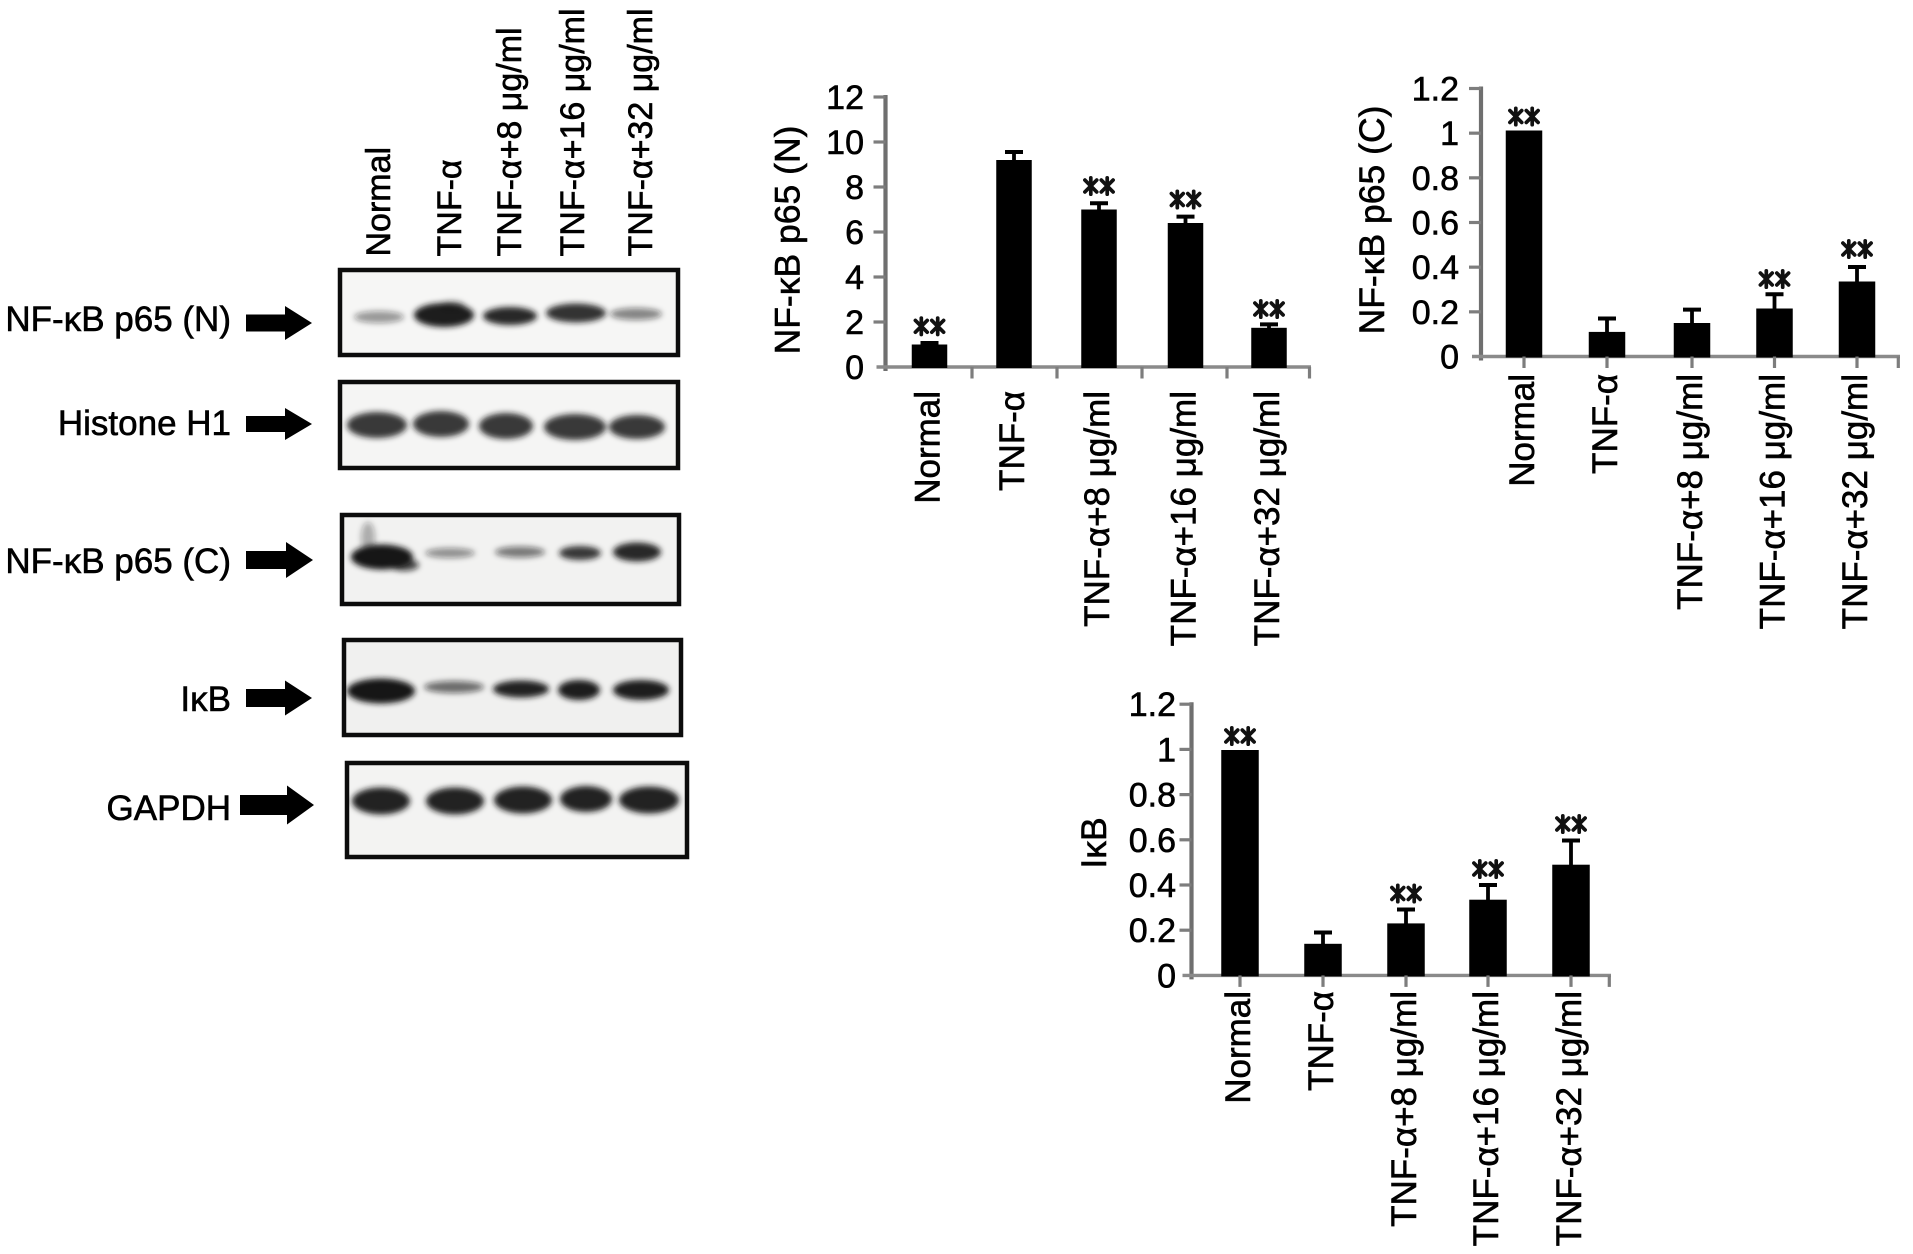 The width and height of the screenshot is (1913, 1254). What do you see at coordinates (845, 143) in the screenshot?
I see `svg-text: 10` at bounding box center [845, 143].